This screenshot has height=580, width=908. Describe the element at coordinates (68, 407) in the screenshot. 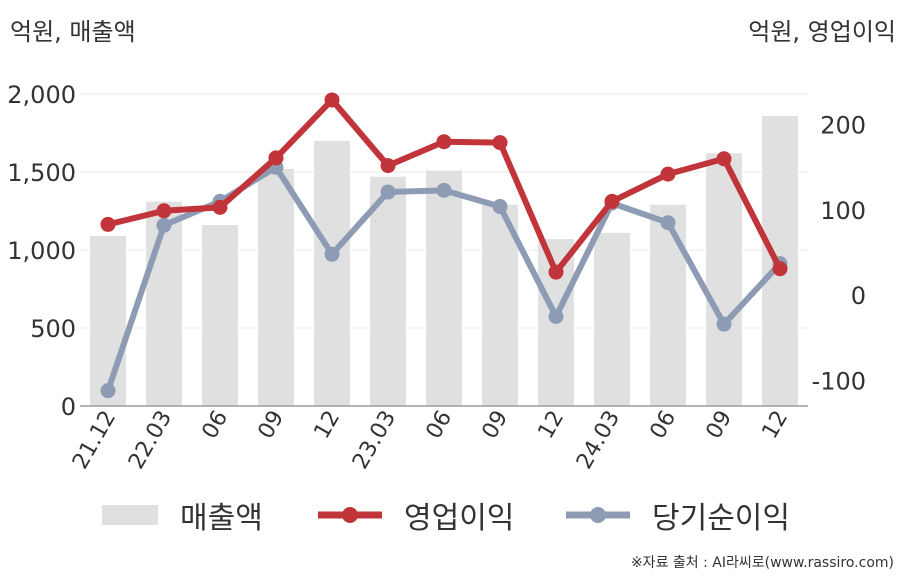

I see `y-left-tick-label: 0` at that location.